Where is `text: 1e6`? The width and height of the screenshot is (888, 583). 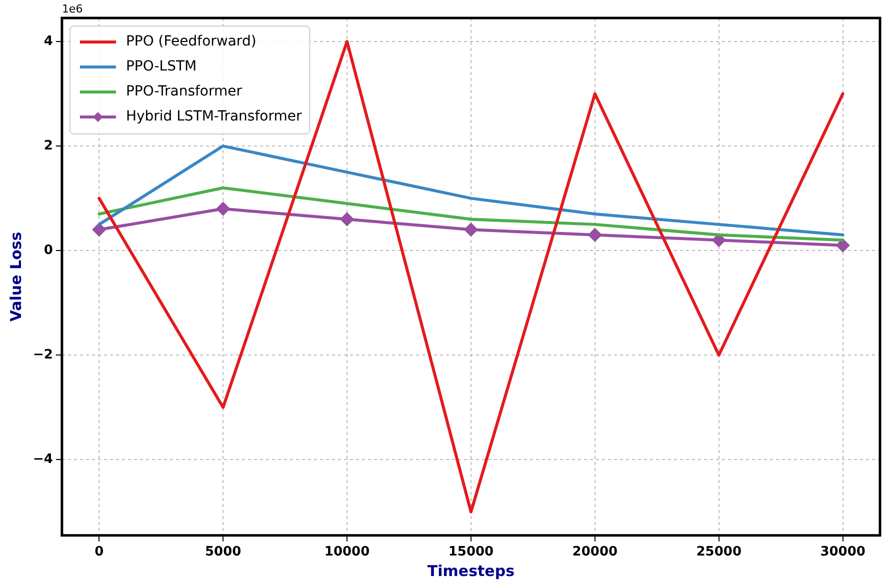 text: 1e6 is located at coordinates (72, 9).